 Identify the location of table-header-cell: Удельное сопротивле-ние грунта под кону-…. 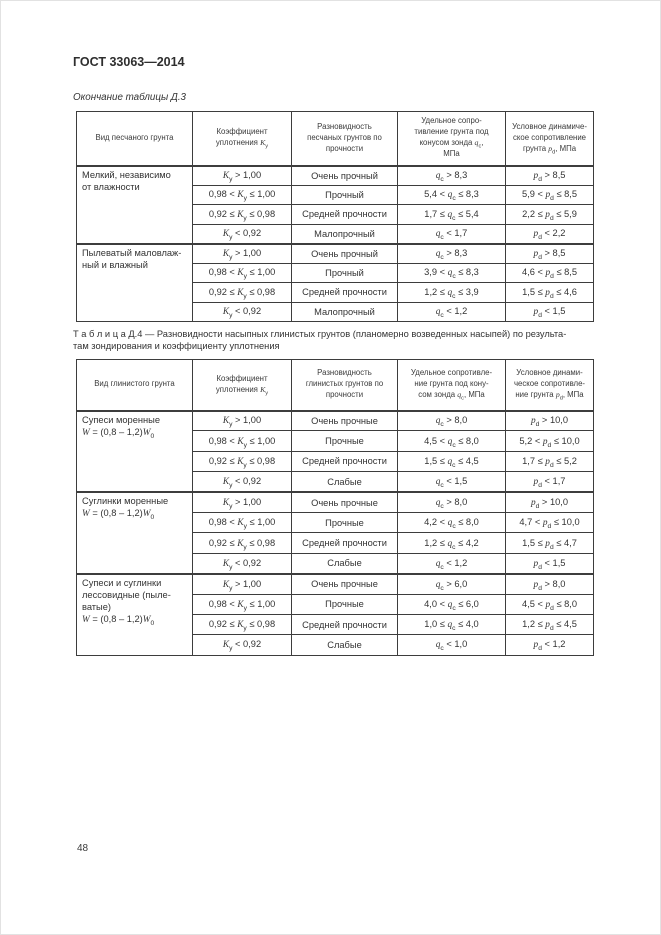
(451, 385).